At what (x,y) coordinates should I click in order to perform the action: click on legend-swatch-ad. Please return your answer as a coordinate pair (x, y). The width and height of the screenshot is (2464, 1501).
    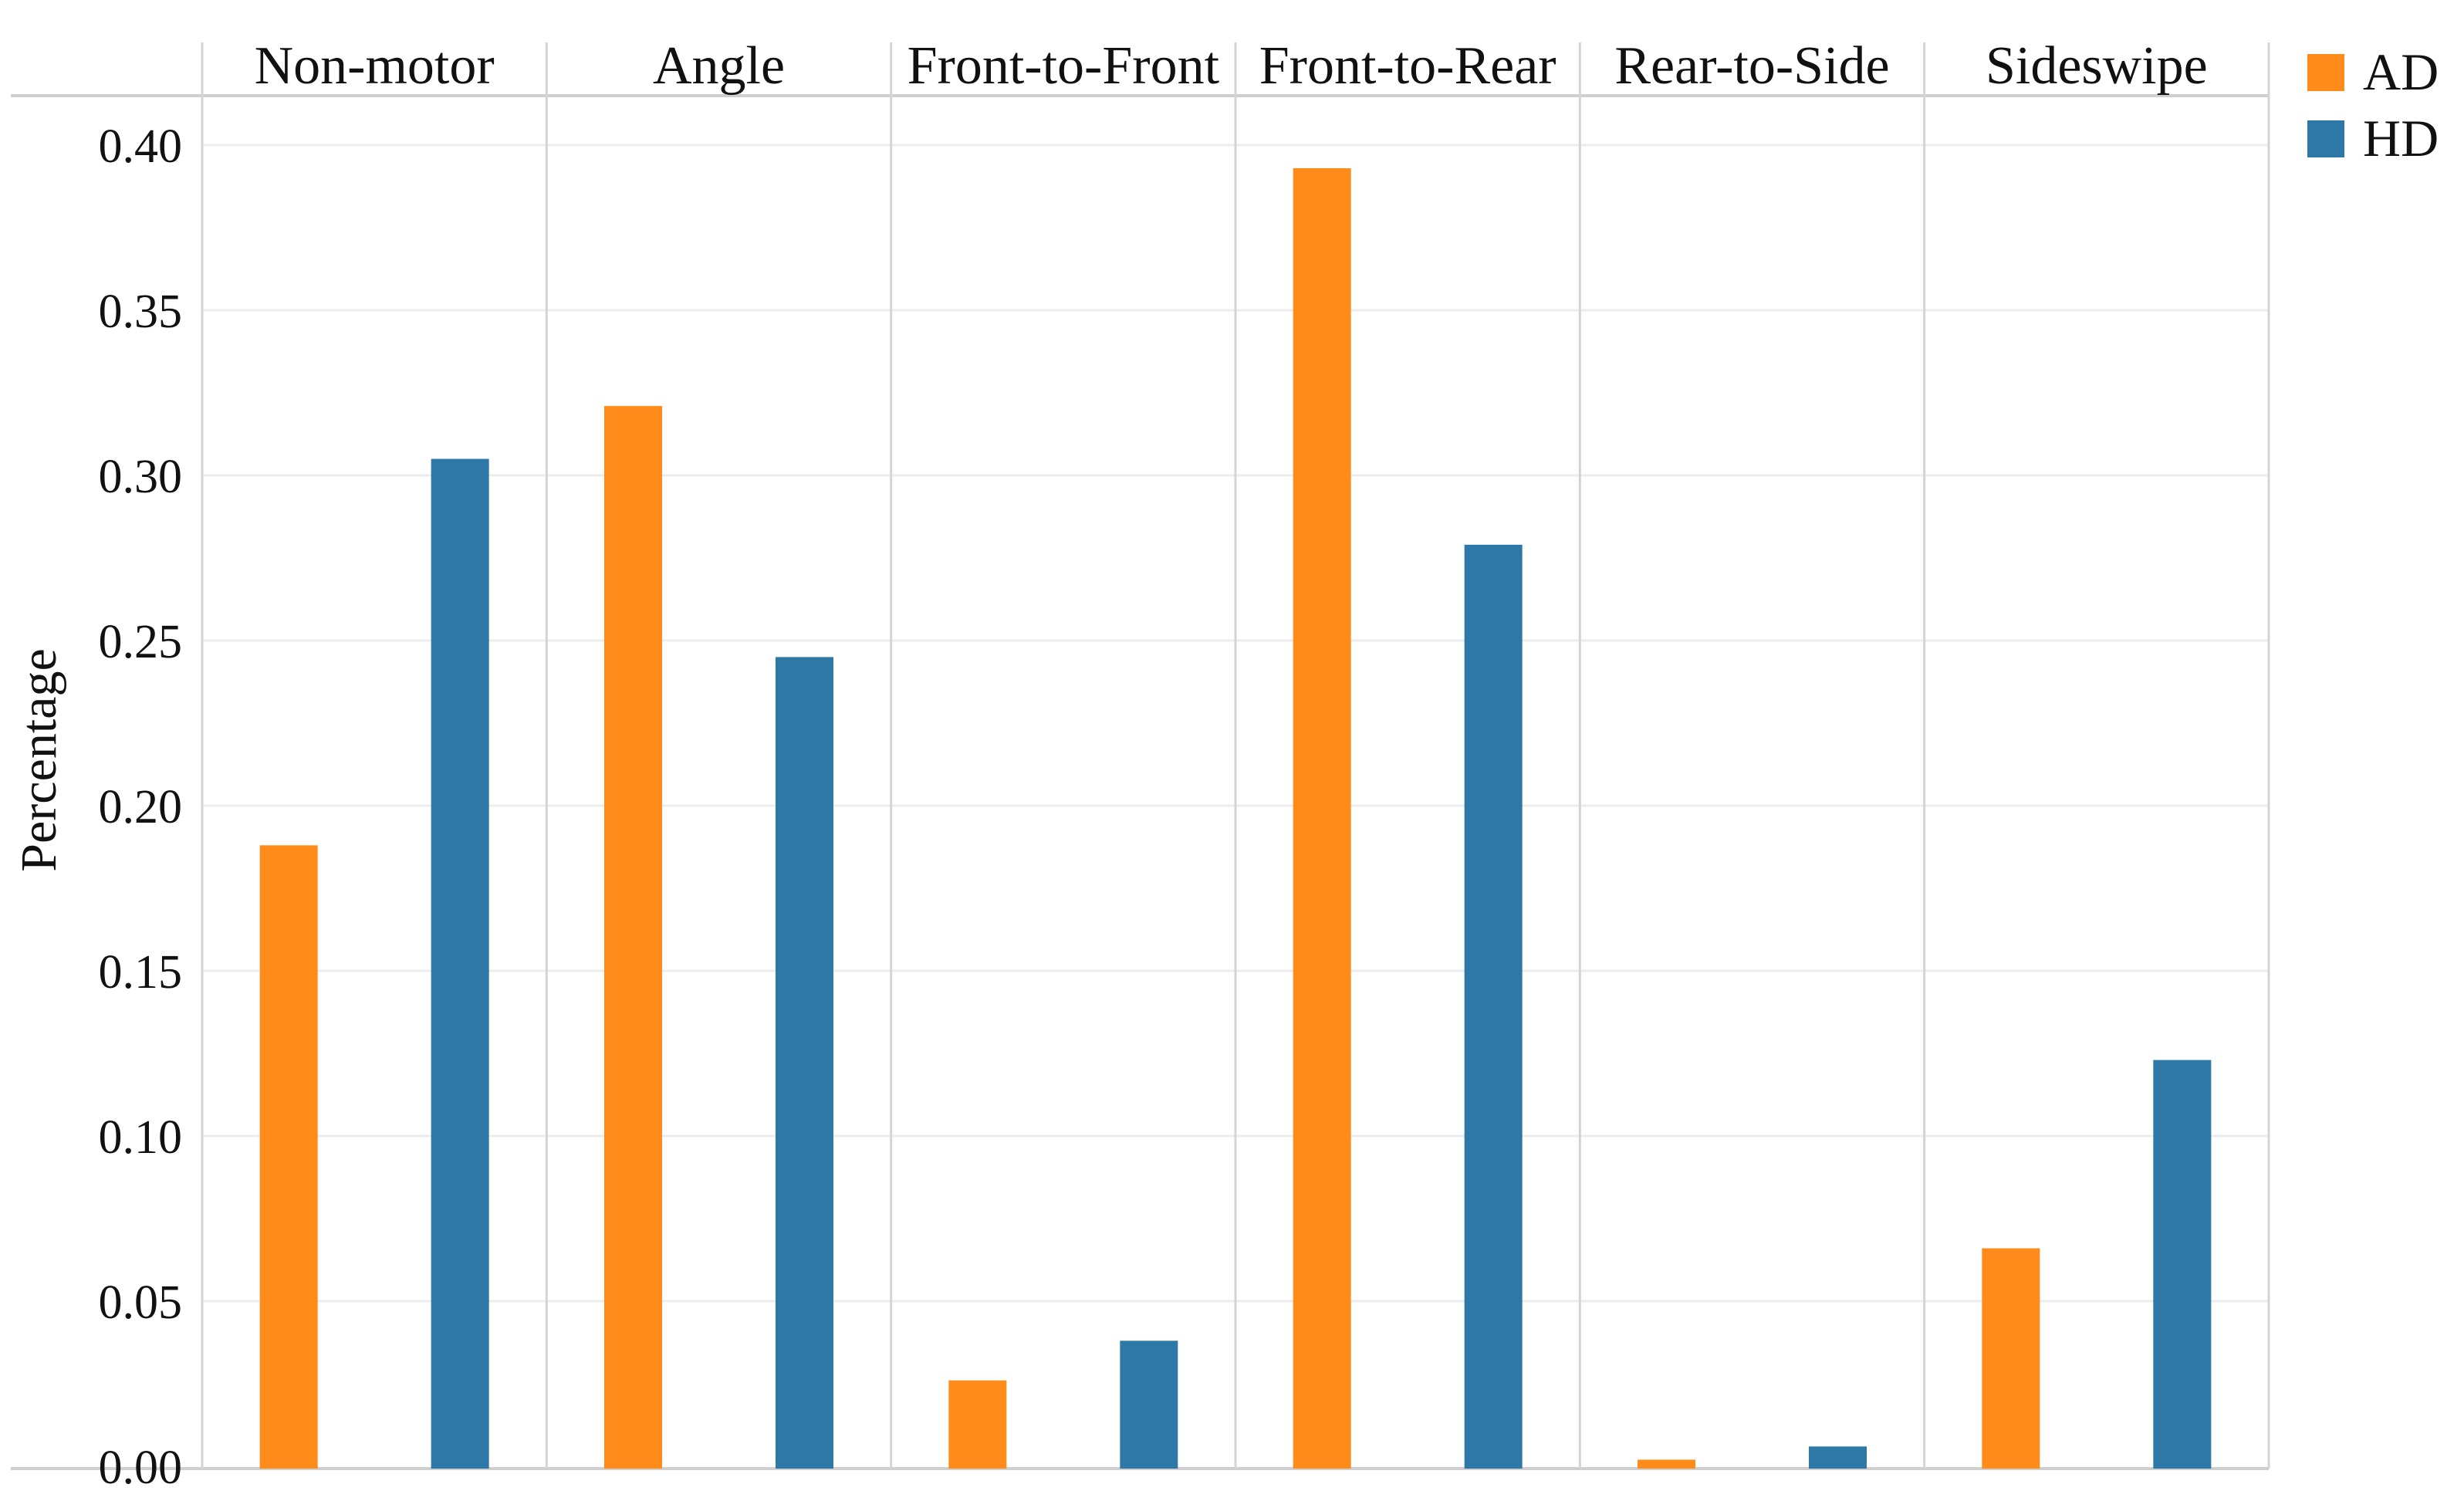
    Looking at the image, I should click on (2325, 72).